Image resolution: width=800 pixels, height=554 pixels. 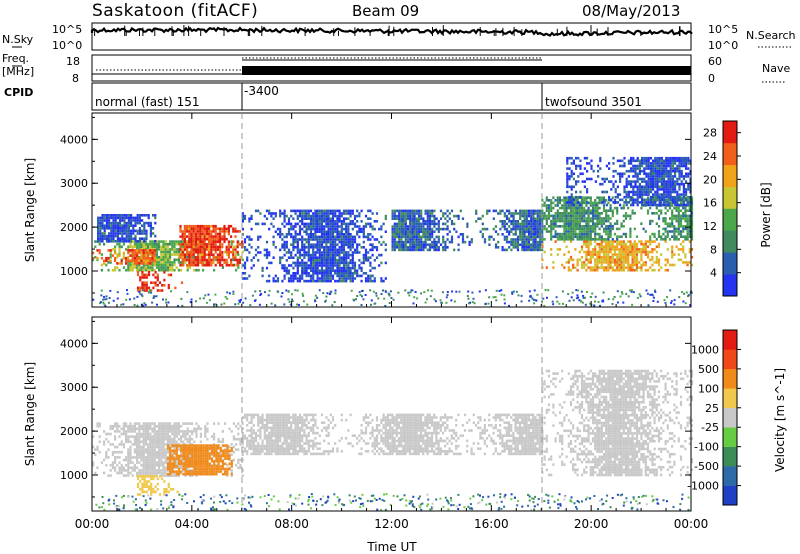 What do you see at coordinates (466, 70) in the screenshot?
I see `frequency-dense-block` at bounding box center [466, 70].